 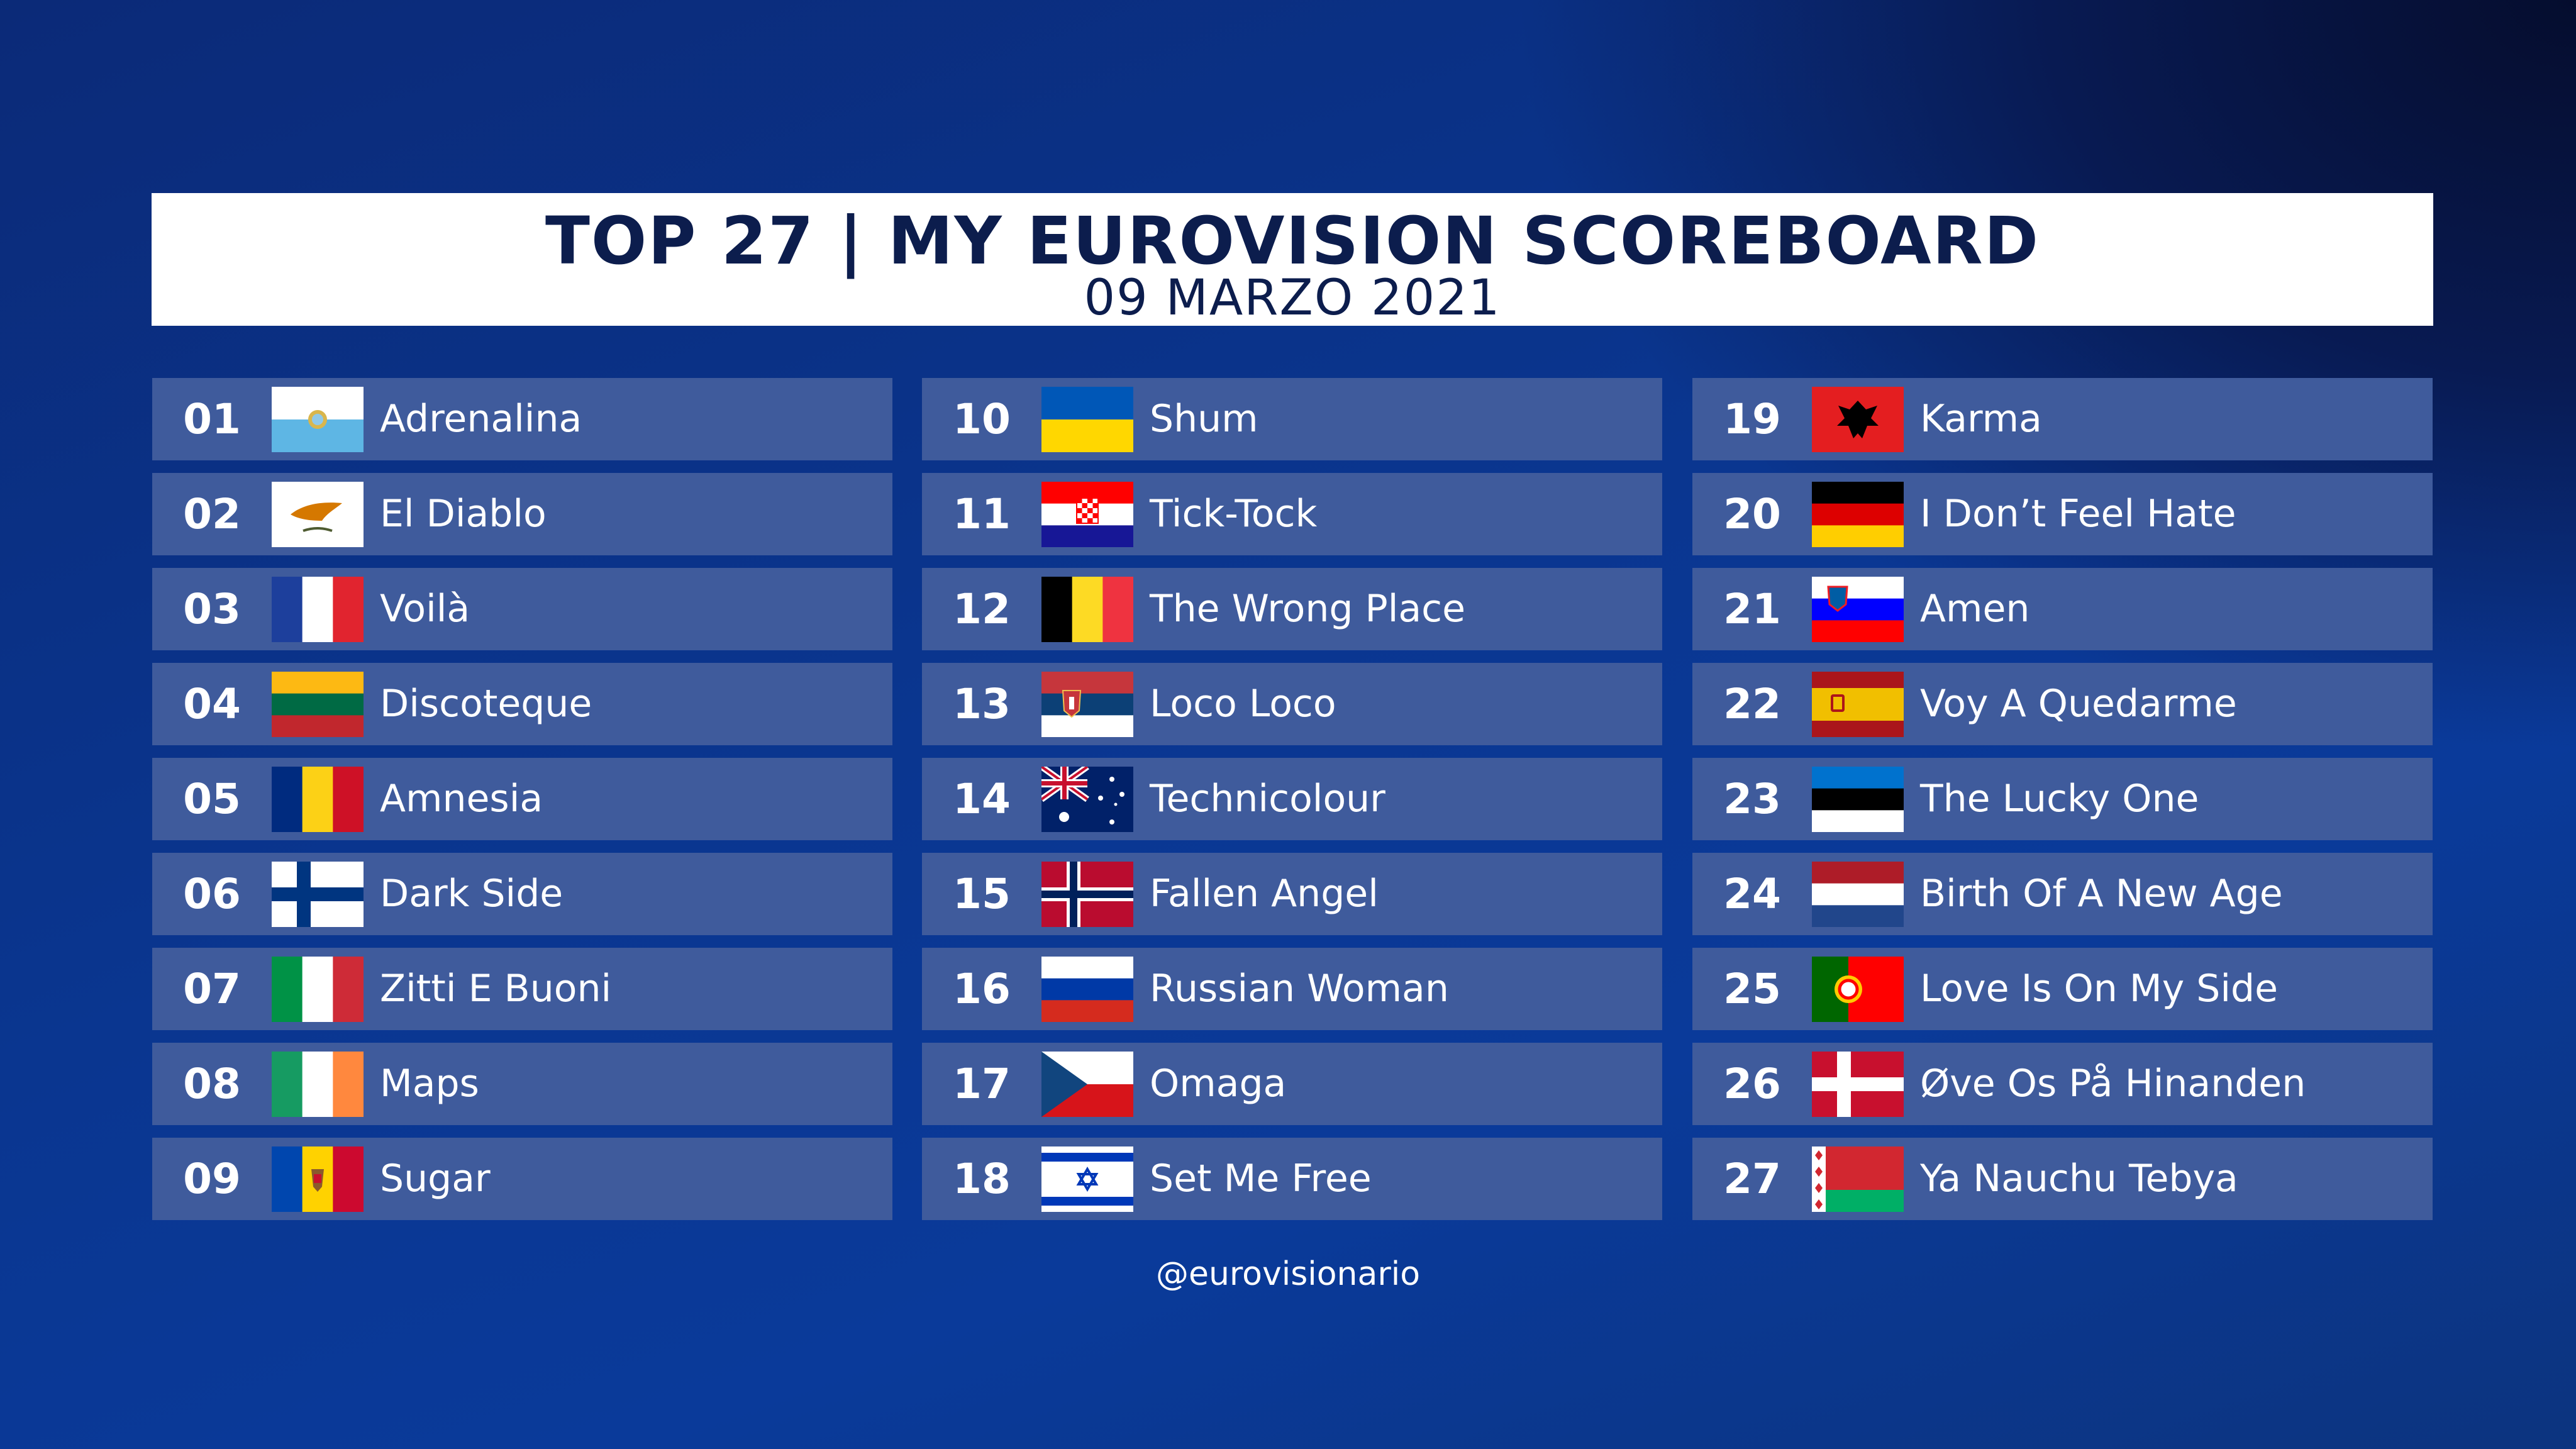 I want to click on ranking-row: 27 Ya Nauchu Tebya, so click(x=2062, y=1179).